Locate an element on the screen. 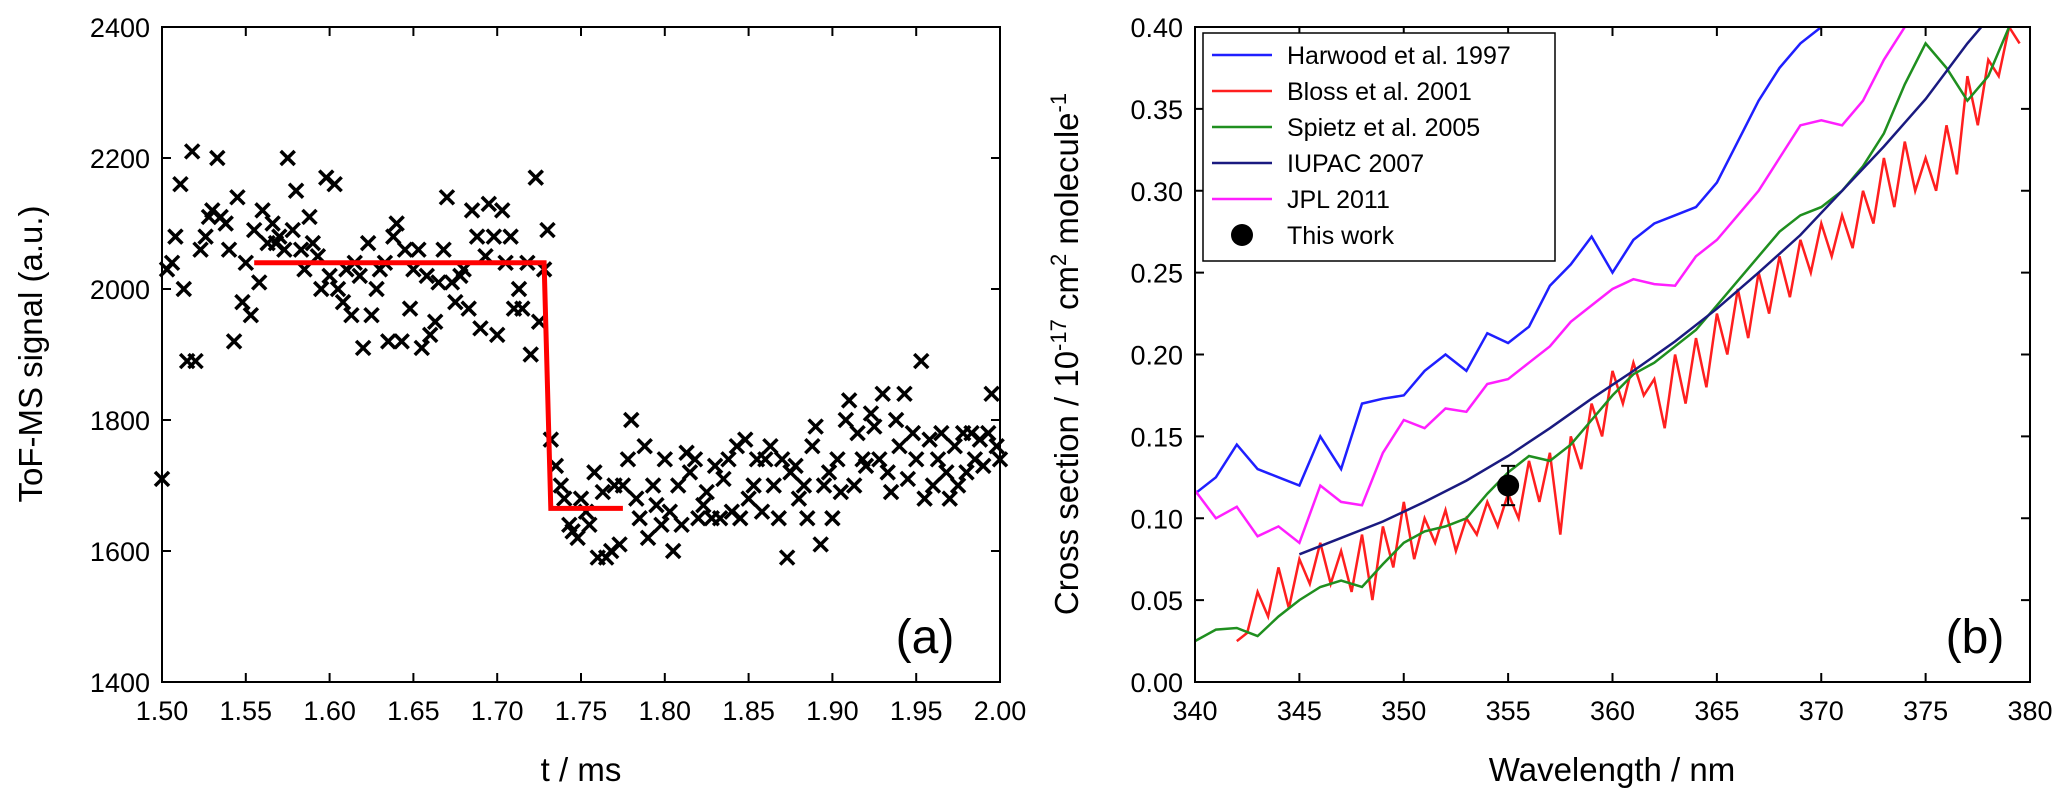  legend-item-harwood-et-al-1997: Harwood et al. 1997 is located at coordinates (1361, 56).